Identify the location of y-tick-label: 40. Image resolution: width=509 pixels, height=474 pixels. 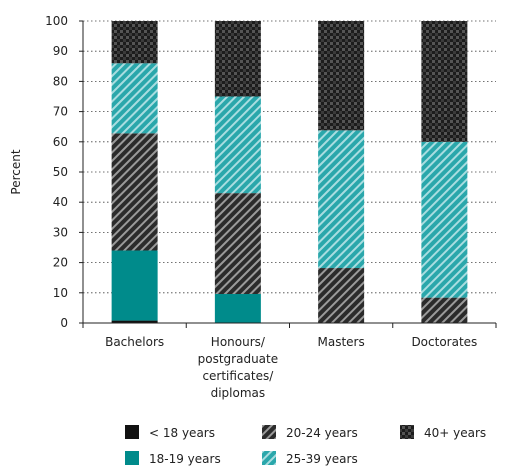
(60, 202).